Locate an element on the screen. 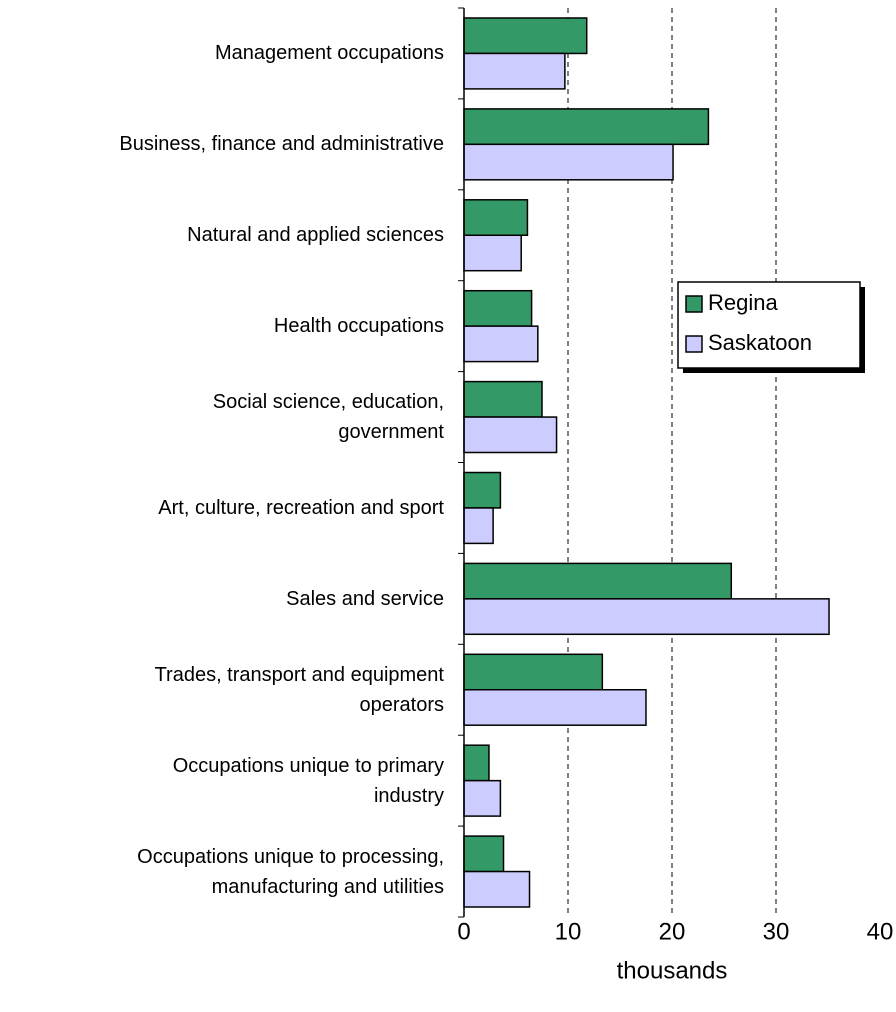 The height and width of the screenshot is (1012, 896). y-tick-label: Sales and service is located at coordinates (365, 598).